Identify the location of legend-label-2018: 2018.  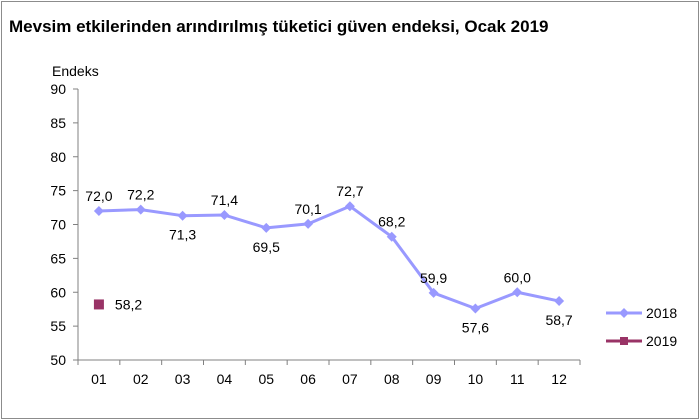
(661, 313).